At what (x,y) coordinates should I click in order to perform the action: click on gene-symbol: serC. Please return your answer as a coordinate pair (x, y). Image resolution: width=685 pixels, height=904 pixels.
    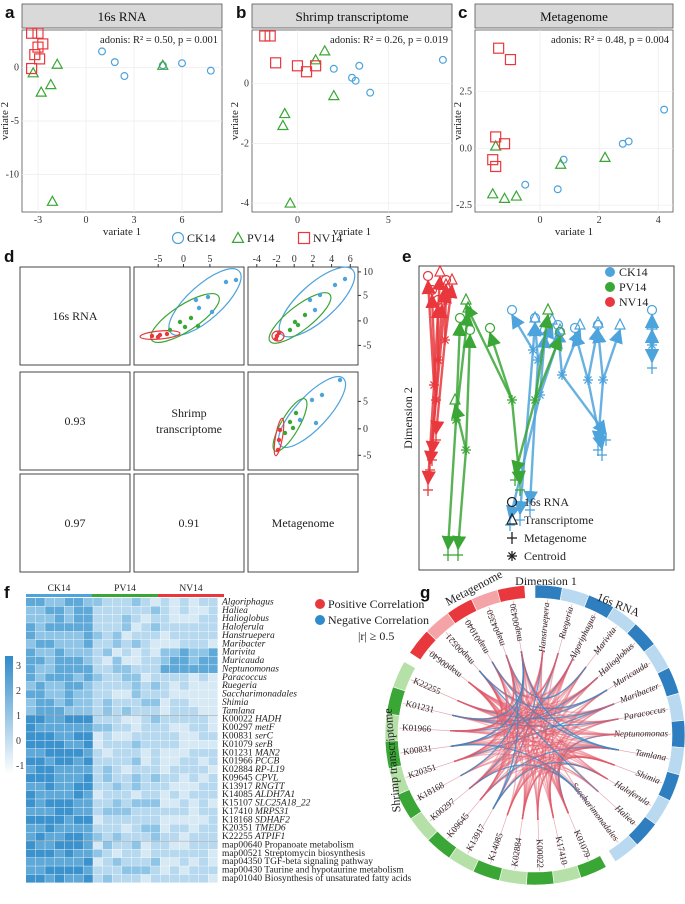
    Looking at the image, I should click on (264, 737).